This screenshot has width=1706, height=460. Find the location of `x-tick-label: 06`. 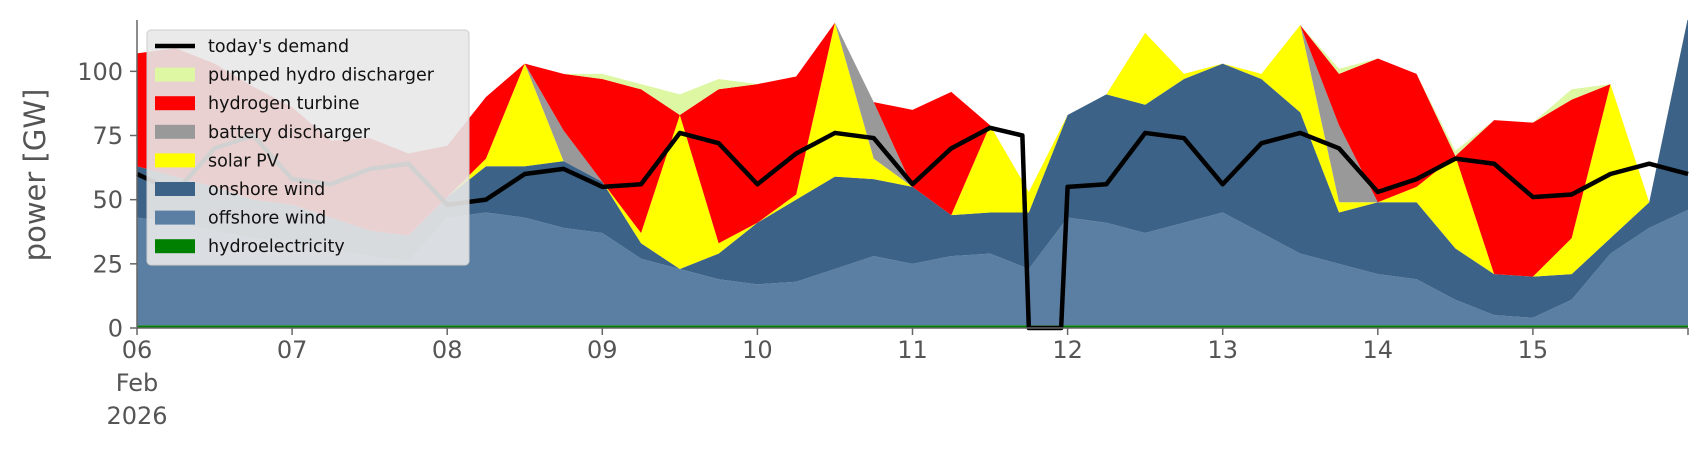

x-tick-label: 06 is located at coordinates (137, 350).